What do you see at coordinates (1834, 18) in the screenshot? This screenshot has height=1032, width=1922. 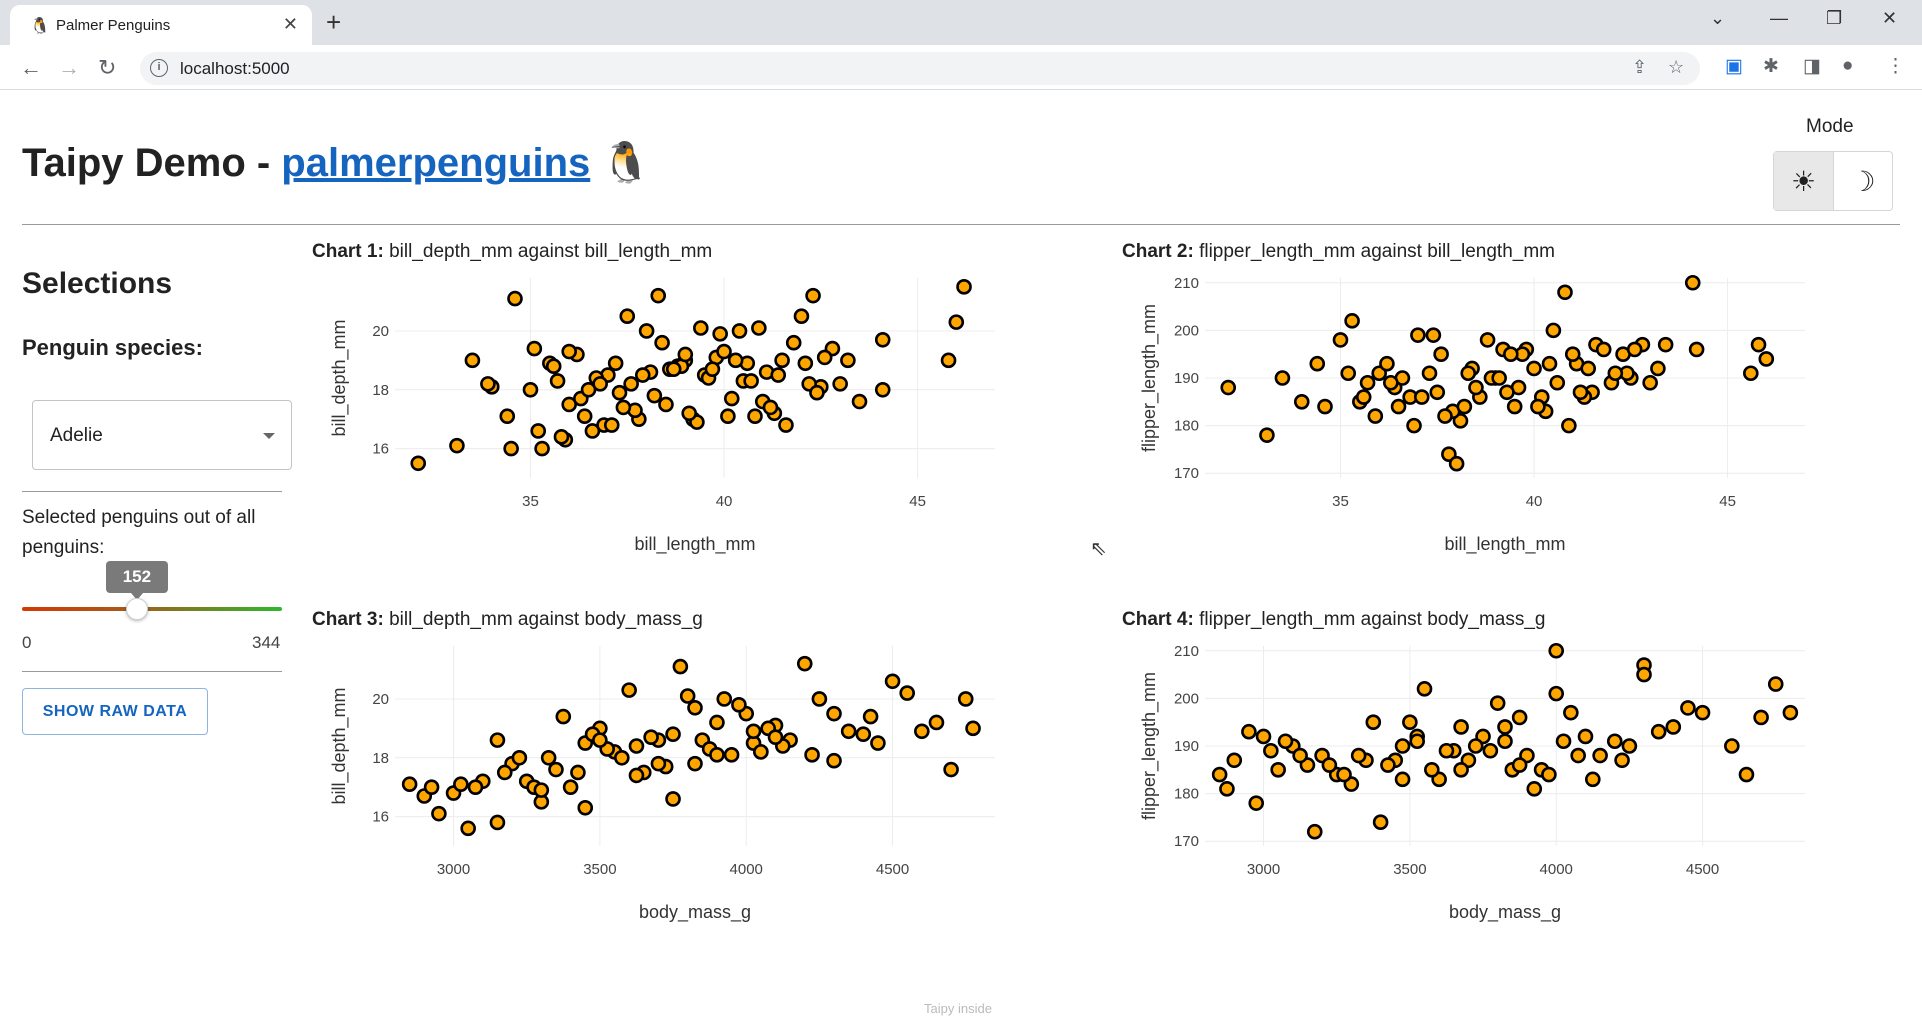 I see `restore-icon: ❐` at bounding box center [1834, 18].